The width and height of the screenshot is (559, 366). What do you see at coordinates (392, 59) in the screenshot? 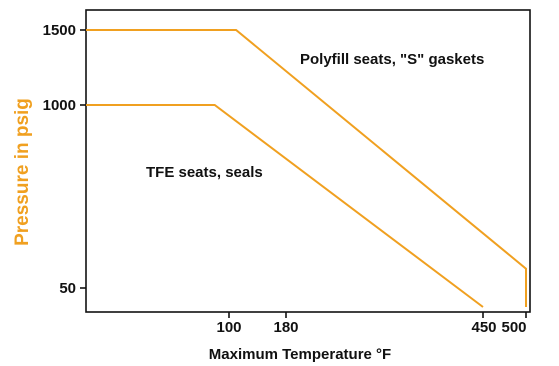
I see `series-label-polyfill-seats: Polyfill seats, "S" gaskets` at bounding box center [392, 59].